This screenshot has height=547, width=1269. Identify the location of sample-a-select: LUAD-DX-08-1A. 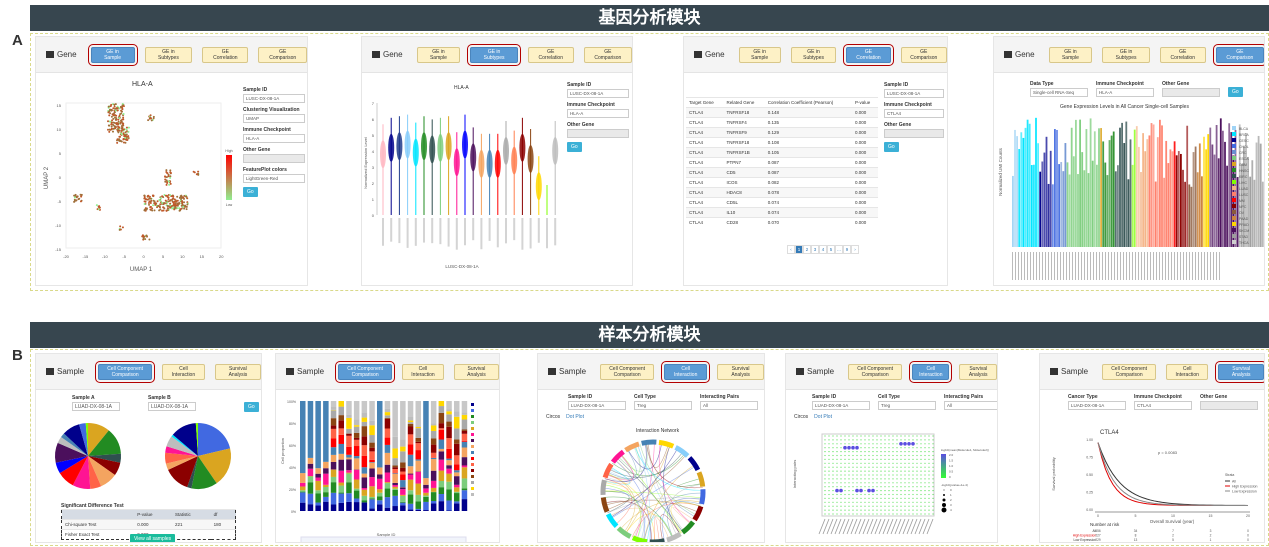
(96, 406).